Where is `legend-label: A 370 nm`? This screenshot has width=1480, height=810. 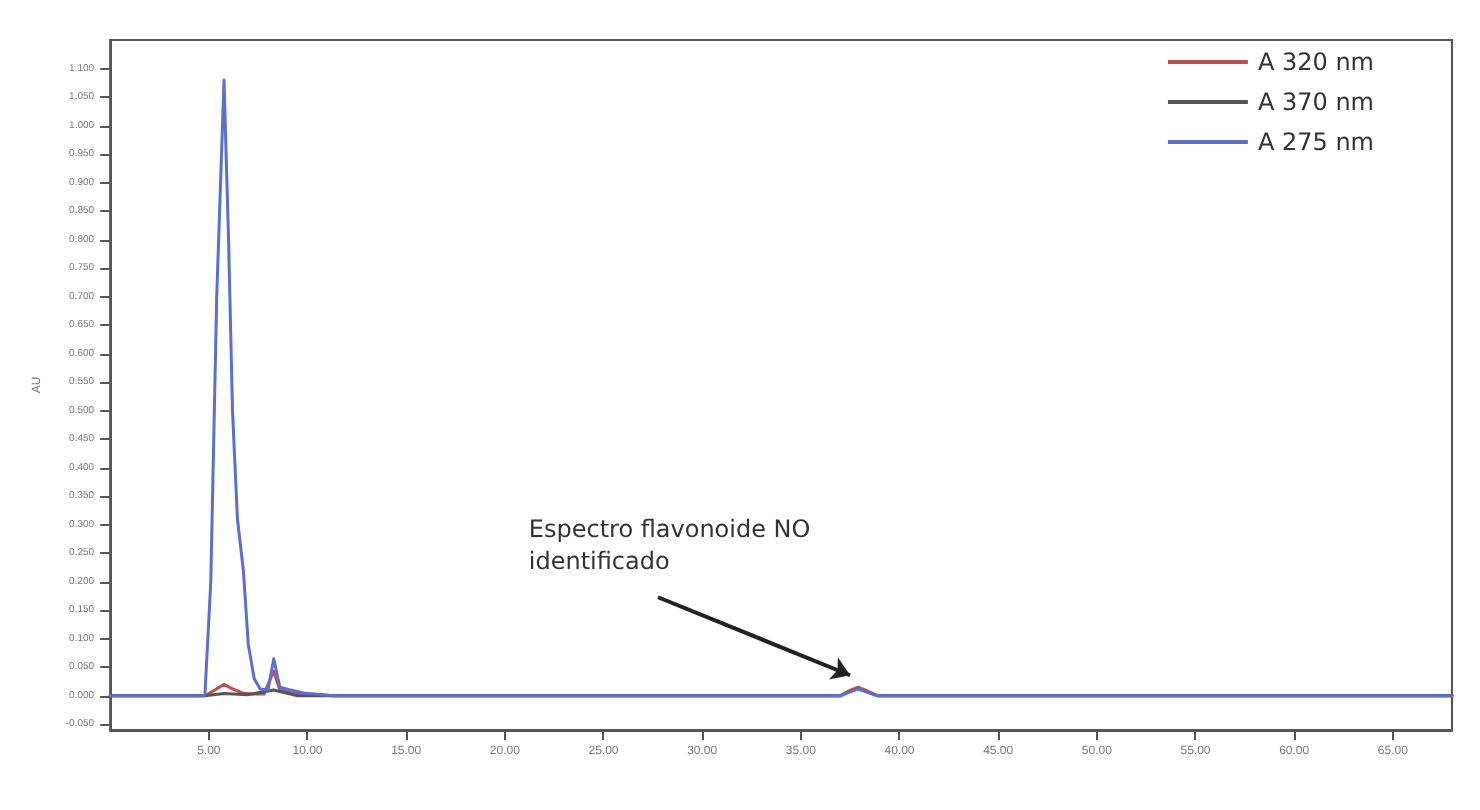 legend-label: A 370 nm is located at coordinates (1316, 102).